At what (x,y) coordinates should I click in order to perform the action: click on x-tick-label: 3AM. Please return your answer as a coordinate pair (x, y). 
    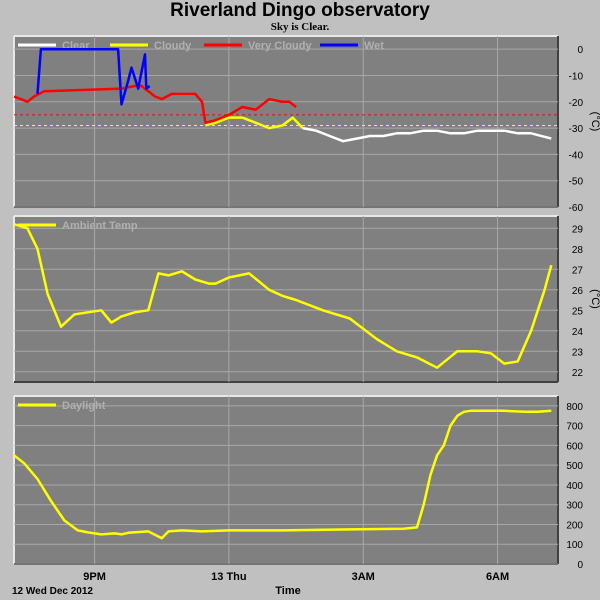
    Looking at the image, I should click on (363, 577).